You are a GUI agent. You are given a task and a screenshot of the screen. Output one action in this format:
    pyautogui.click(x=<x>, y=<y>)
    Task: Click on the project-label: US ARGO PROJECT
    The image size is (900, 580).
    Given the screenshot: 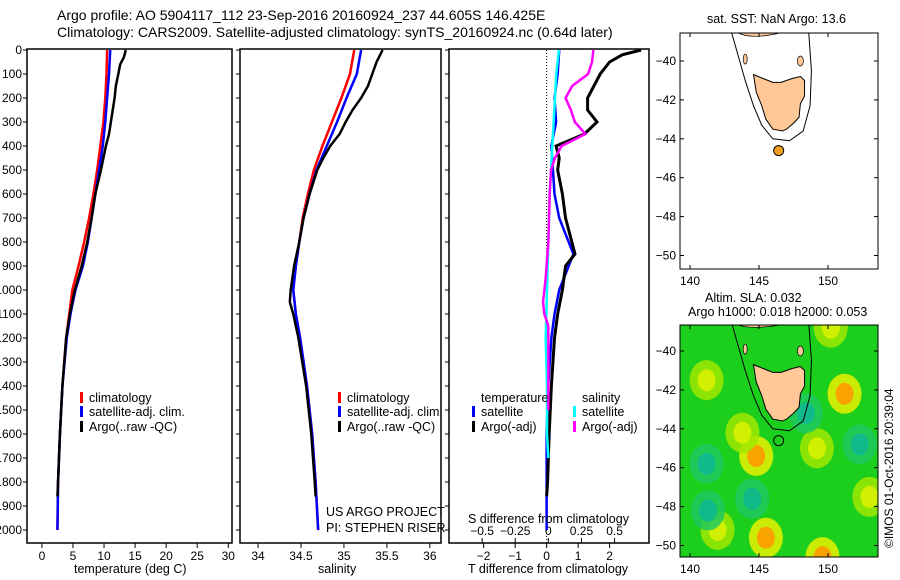 What is the action you would take?
    pyautogui.click(x=385, y=512)
    